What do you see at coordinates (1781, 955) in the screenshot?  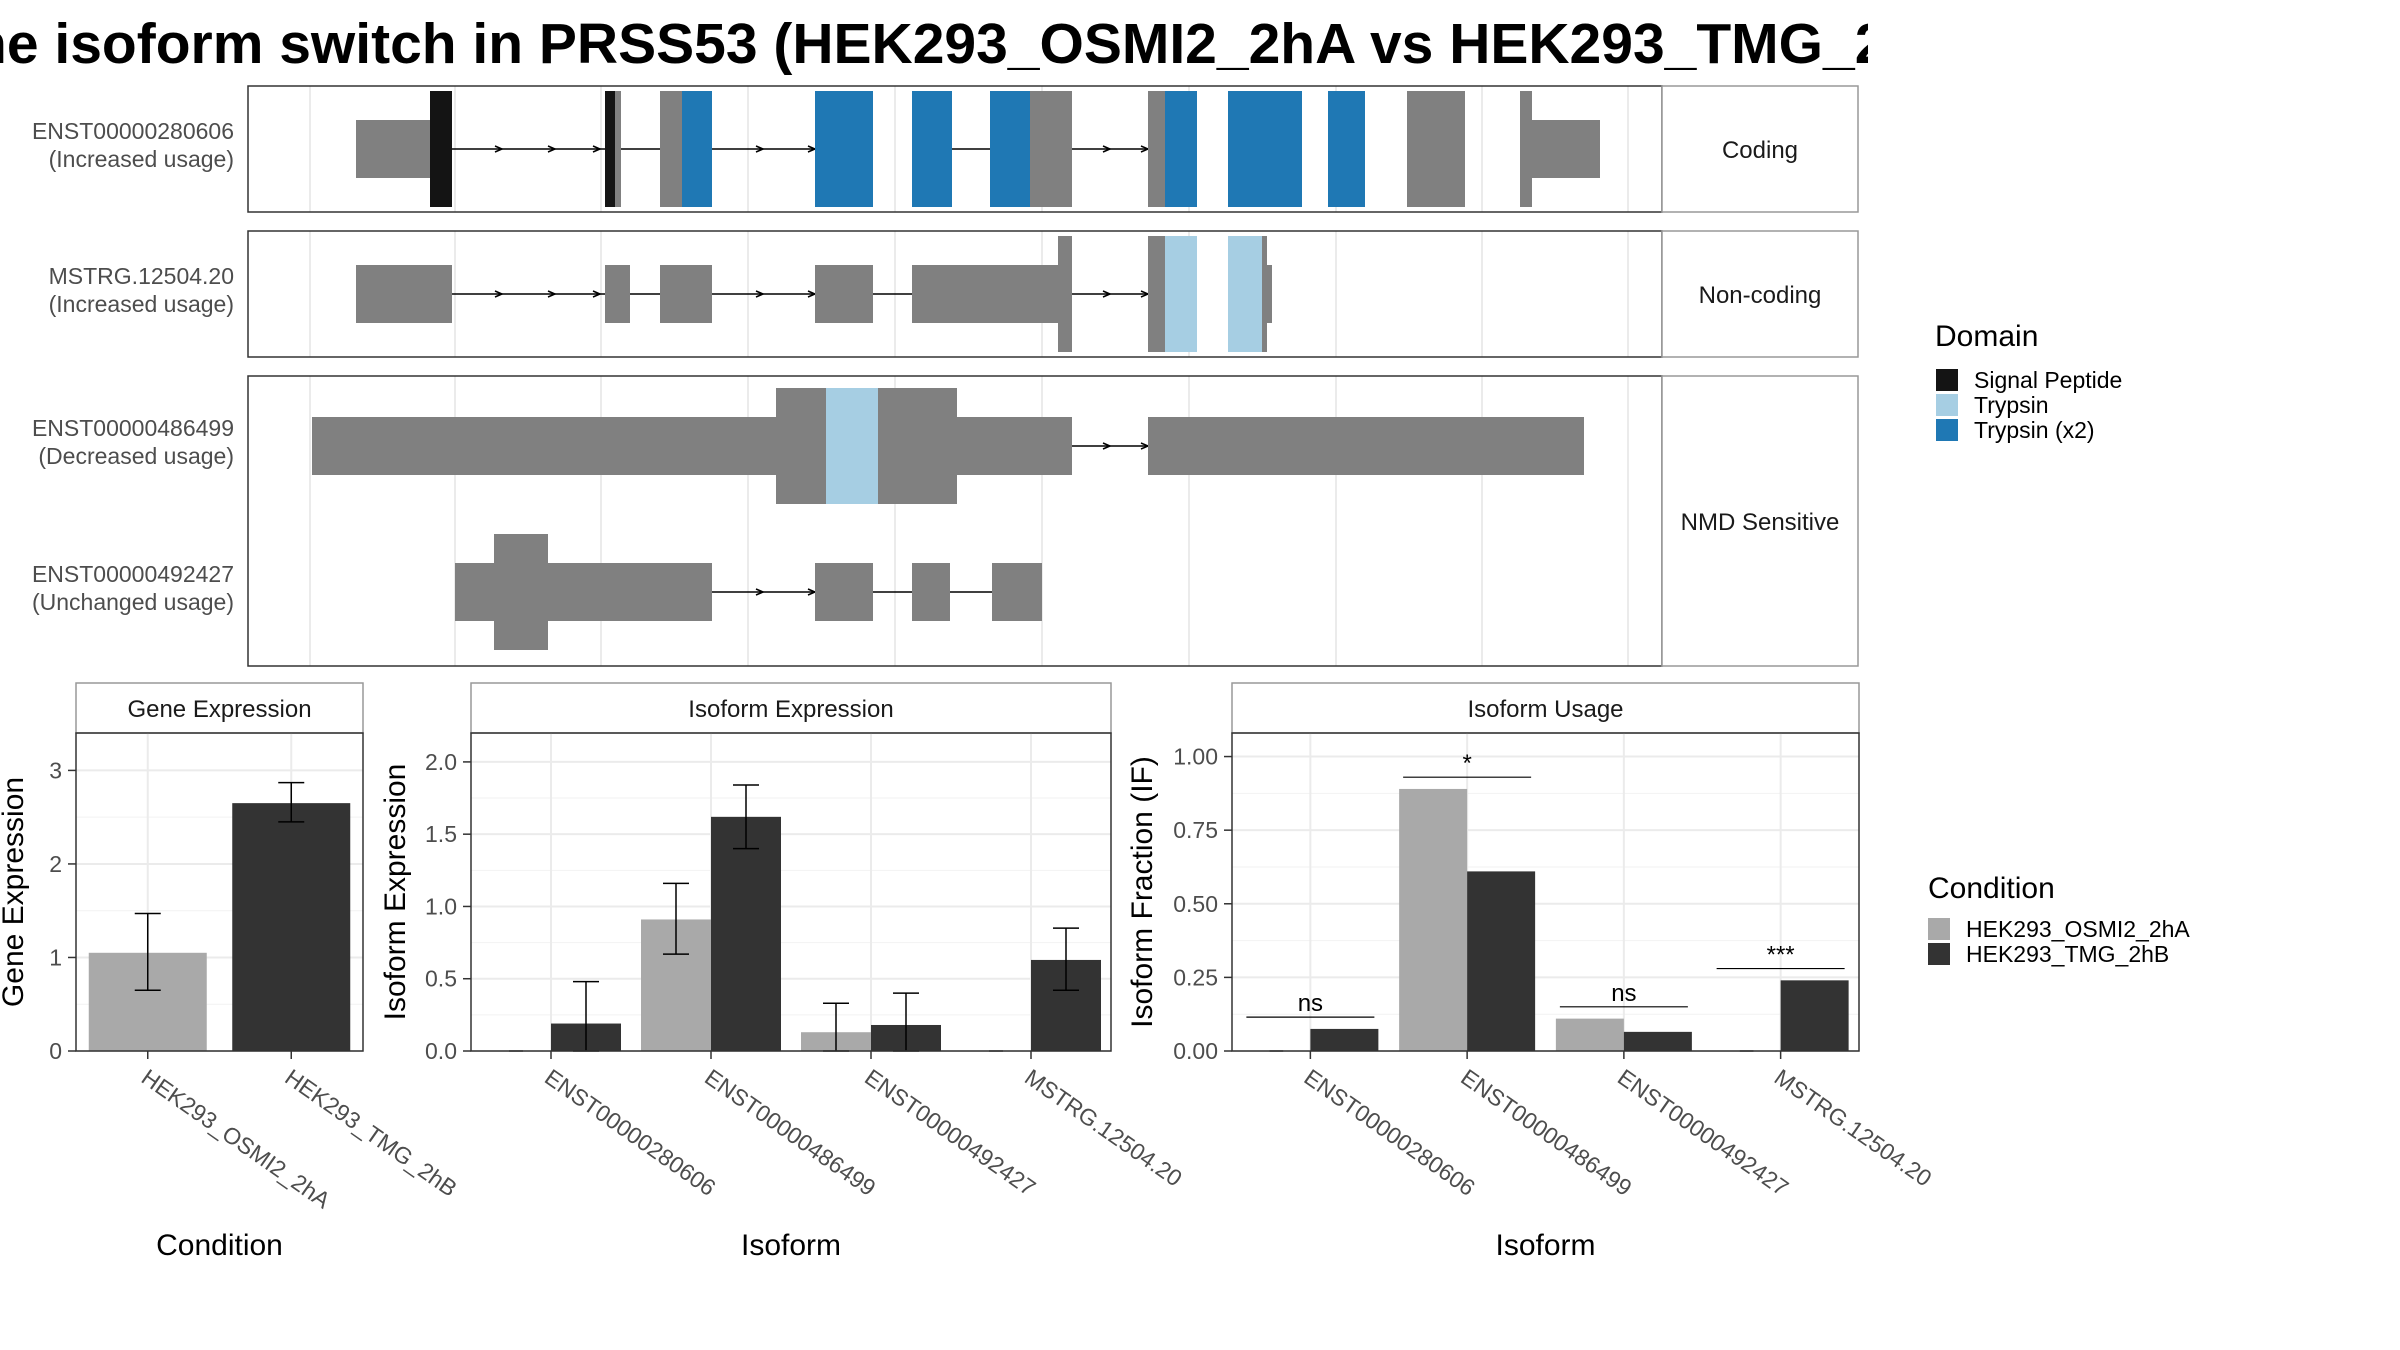 I see `significance-label: ***` at bounding box center [1781, 955].